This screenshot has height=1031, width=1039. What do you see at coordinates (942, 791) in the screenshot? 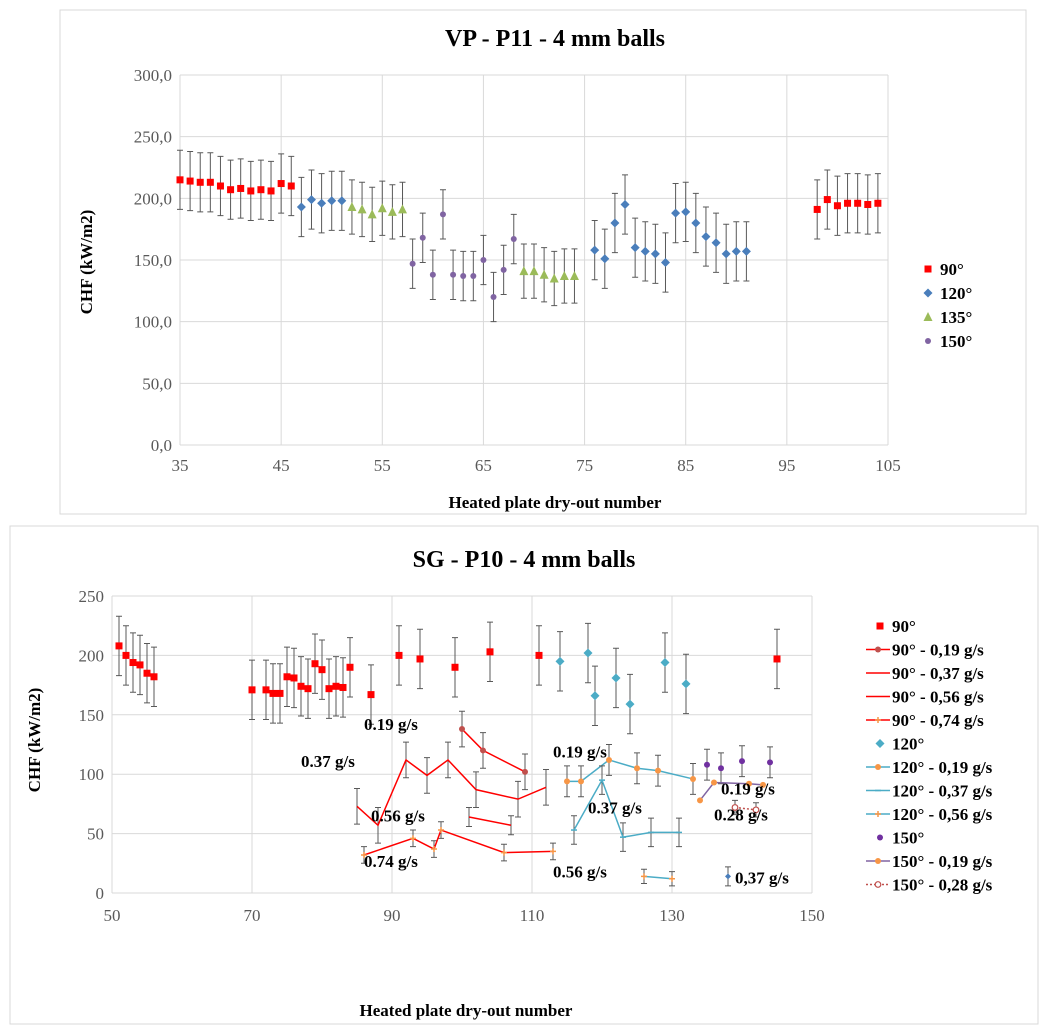
I see `chart2-legend-label: 120° - 0,37 g/s` at bounding box center [942, 791].